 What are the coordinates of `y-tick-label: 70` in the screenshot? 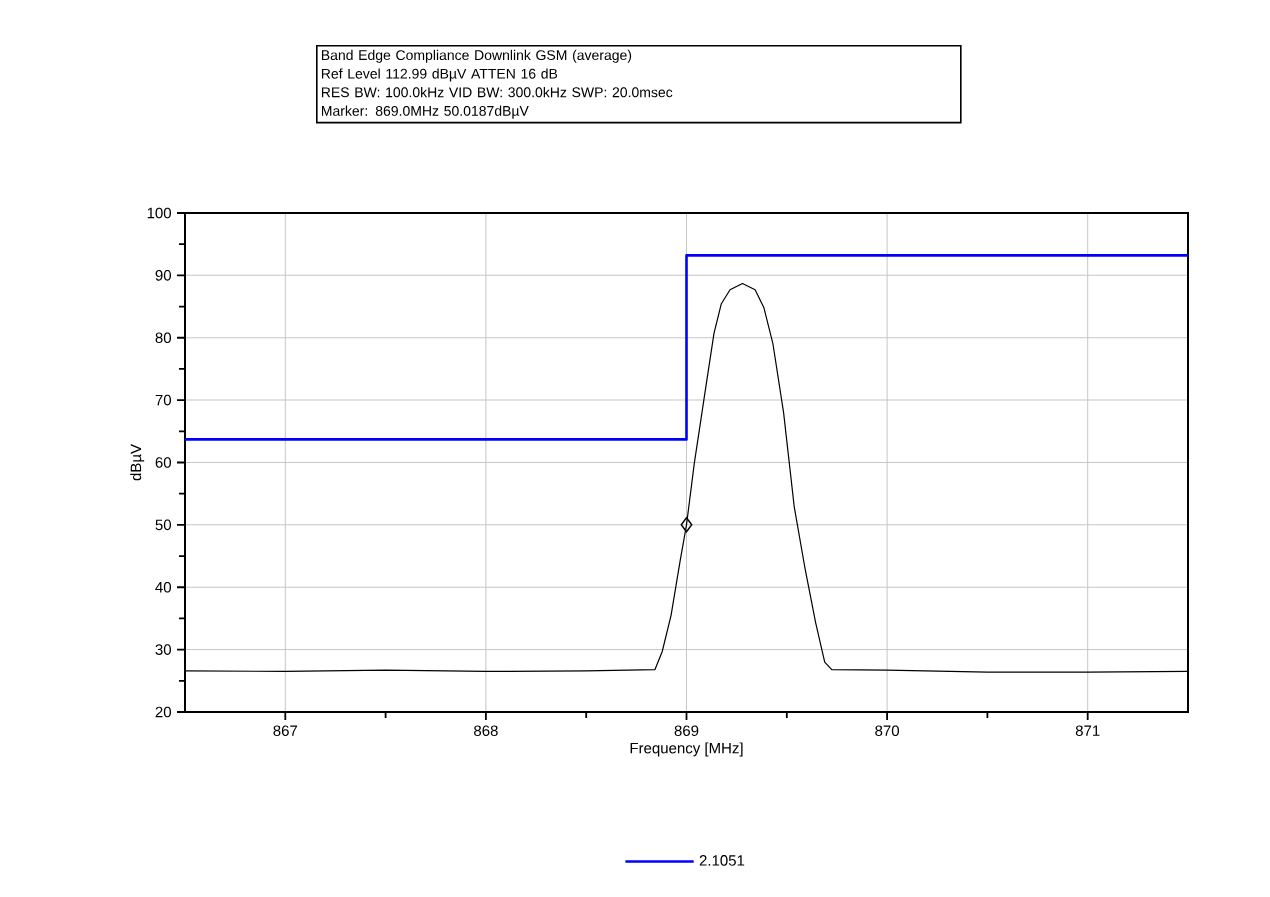 It's located at (163, 400).